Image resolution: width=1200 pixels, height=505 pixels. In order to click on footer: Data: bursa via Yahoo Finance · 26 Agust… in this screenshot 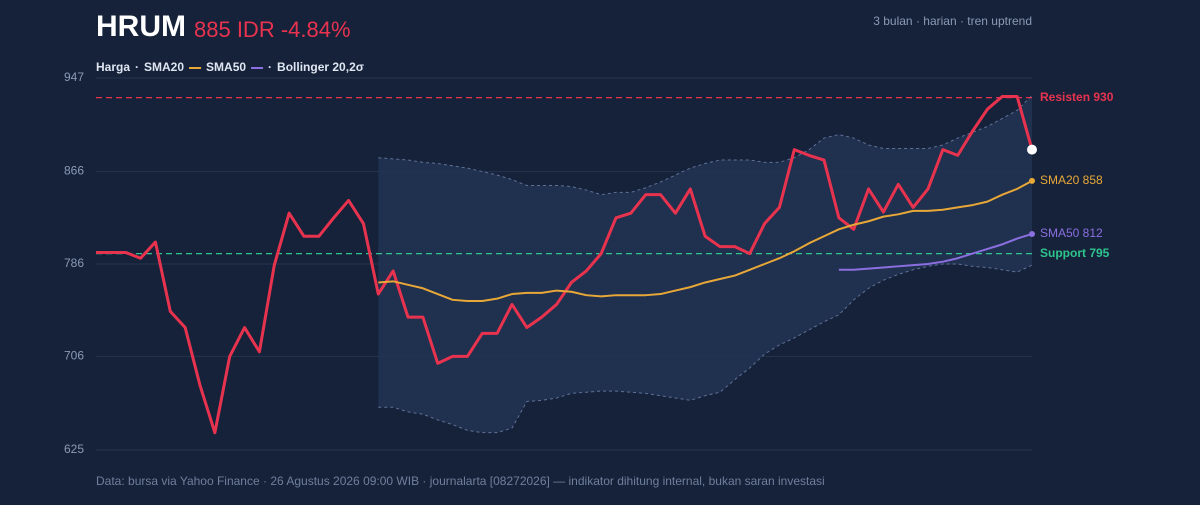, I will do `click(460, 481)`.